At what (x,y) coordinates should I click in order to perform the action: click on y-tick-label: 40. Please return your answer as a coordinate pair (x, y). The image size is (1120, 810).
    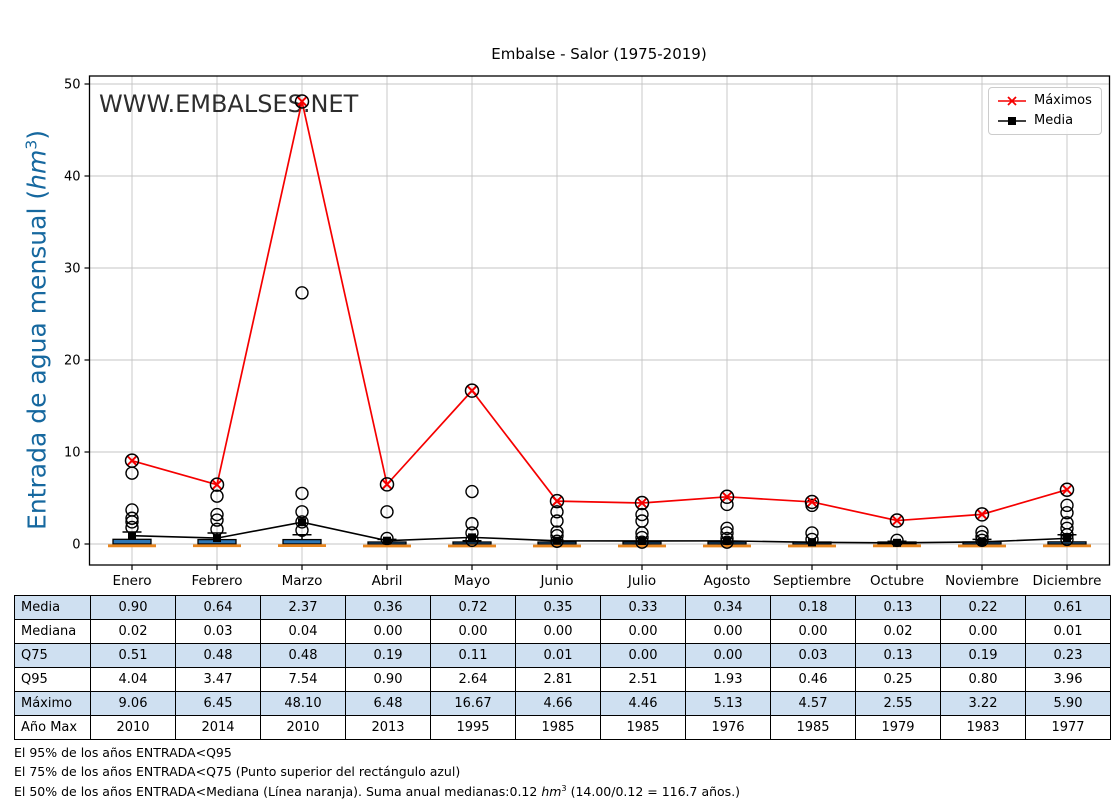
    Looking at the image, I should click on (72, 177).